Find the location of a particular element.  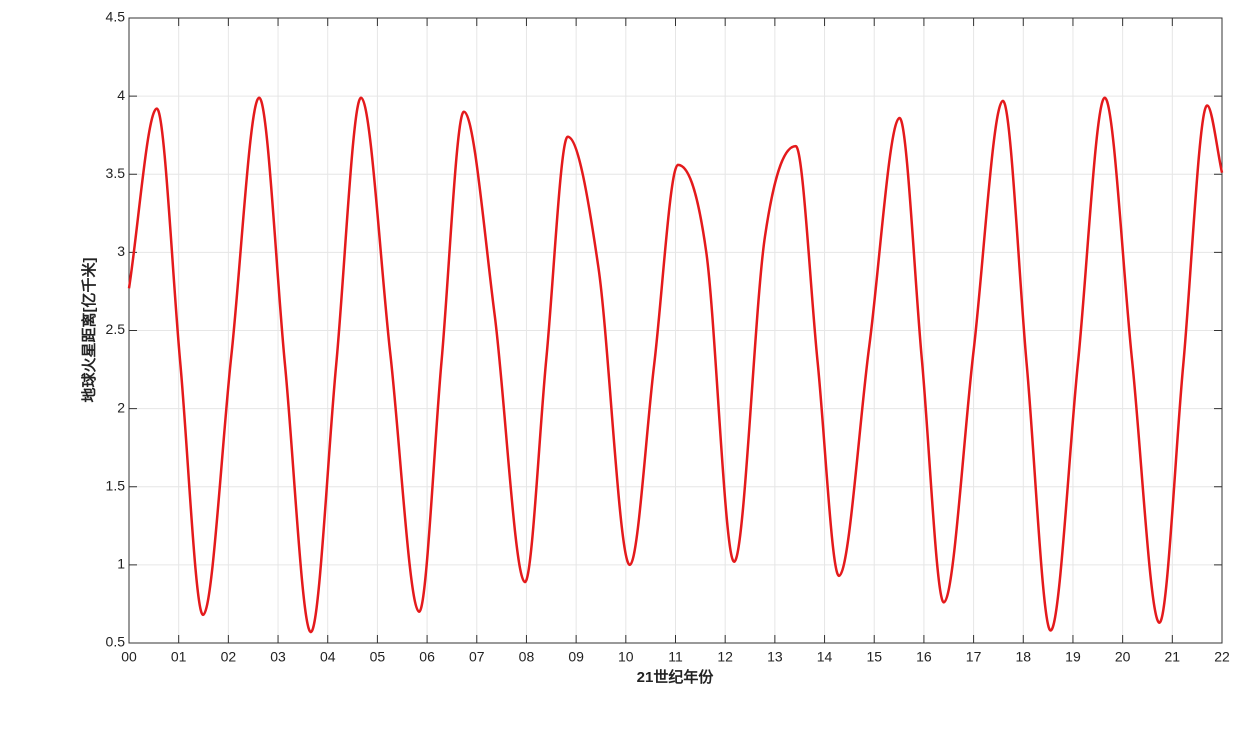

y-tick-label: 3 is located at coordinates (121, 251).